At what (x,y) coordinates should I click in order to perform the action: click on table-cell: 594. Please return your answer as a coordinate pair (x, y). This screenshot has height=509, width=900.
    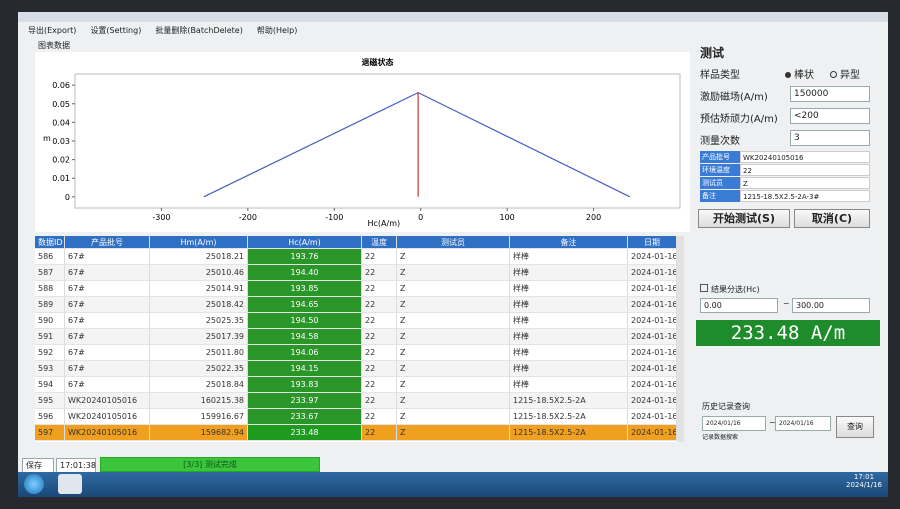
    Looking at the image, I should click on (50, 385).